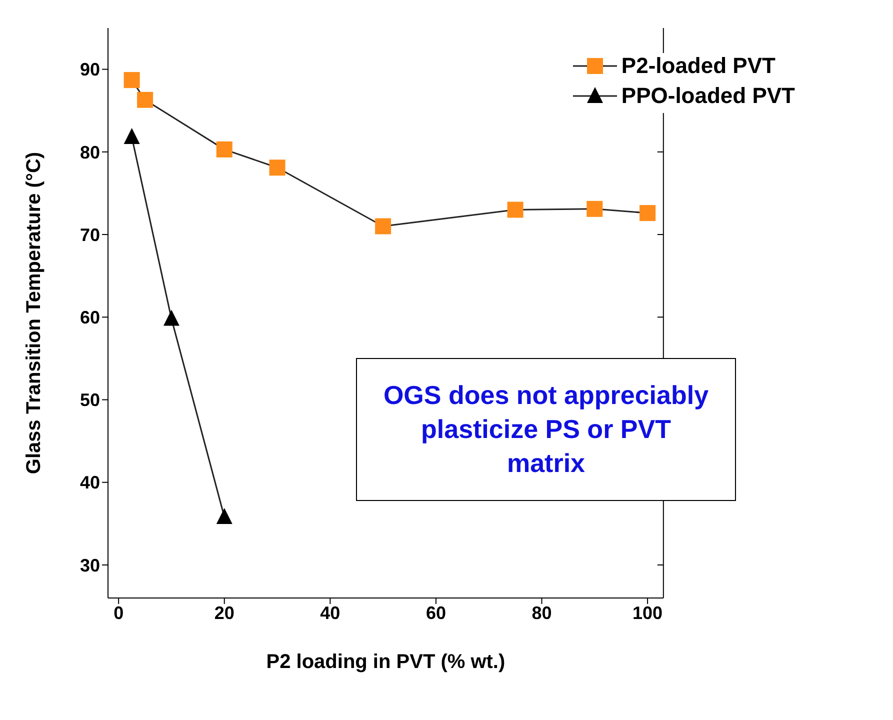 The height and width of the screenshot is (720, 893). Describe the element at coordinates (698, 66) in the screenshot. I see `legend-label: P2-loaded PVT` at that location.